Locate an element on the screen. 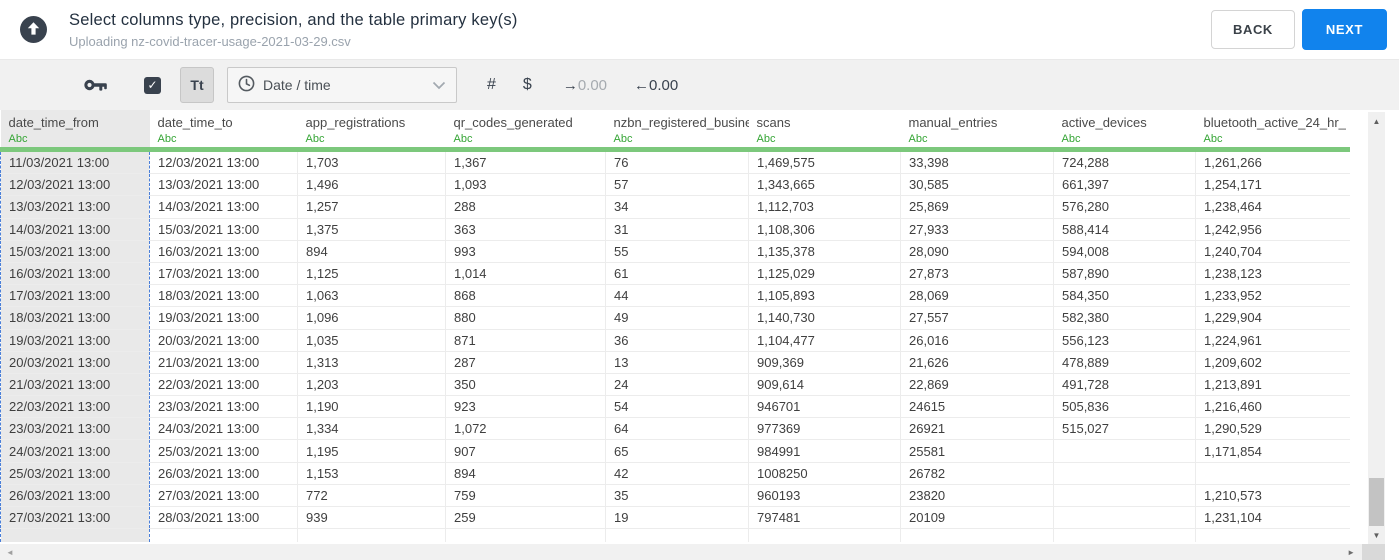 The image size is (1399, 560). table-cell: 19/03/2021 13:00 is located at coordinates (75, 340).